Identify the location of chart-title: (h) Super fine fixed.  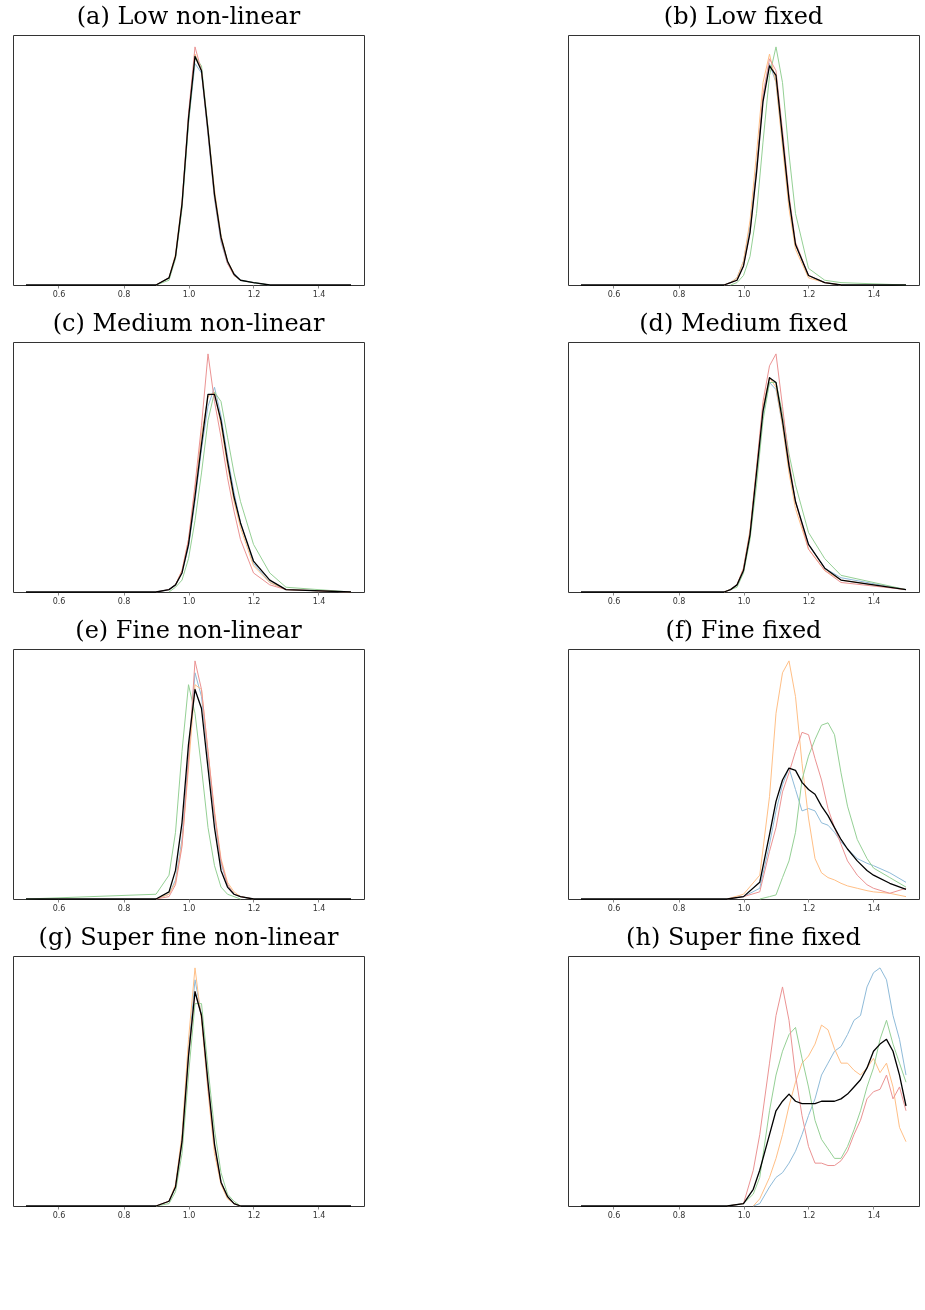
(743, 937).